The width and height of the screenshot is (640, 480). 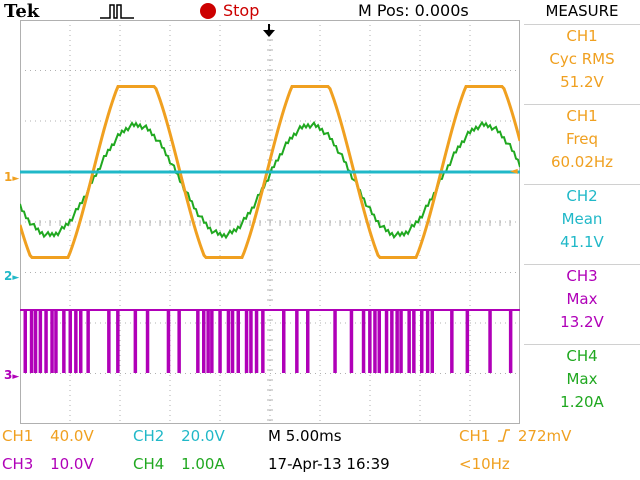 What do you see at coordinates (48, 436) in the screenshot?
I see `ch1-scale-readout: CH1 40.0V` at bounding box center [48, 436].